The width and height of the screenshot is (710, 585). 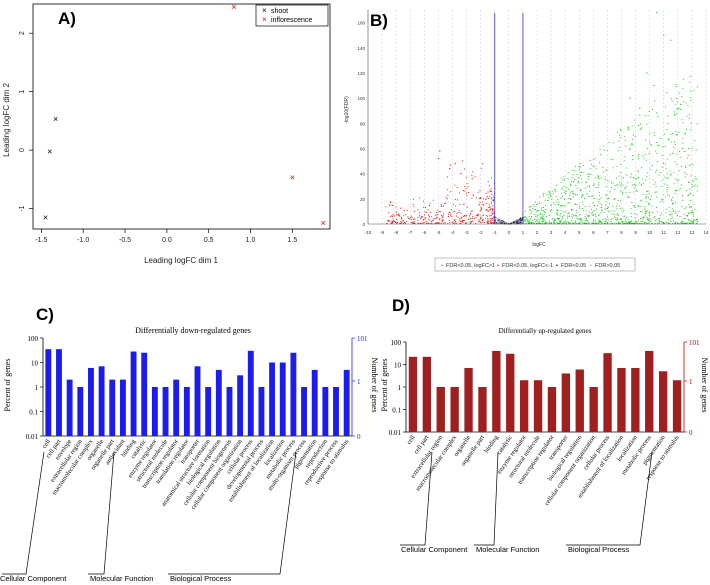 I want to click on c-y-tick-label: 1, so click(x=37, y=388).